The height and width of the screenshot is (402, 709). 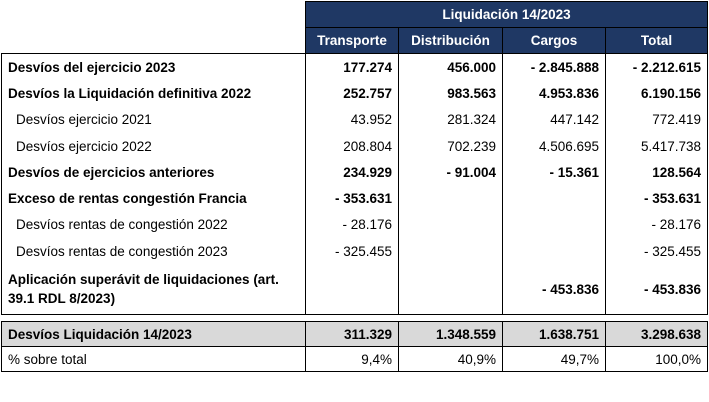 What do you see at coordinates (450, 40) in the screenshot?
I see `column-header-distribucion: Distribución` at bounding box center [450, 40].